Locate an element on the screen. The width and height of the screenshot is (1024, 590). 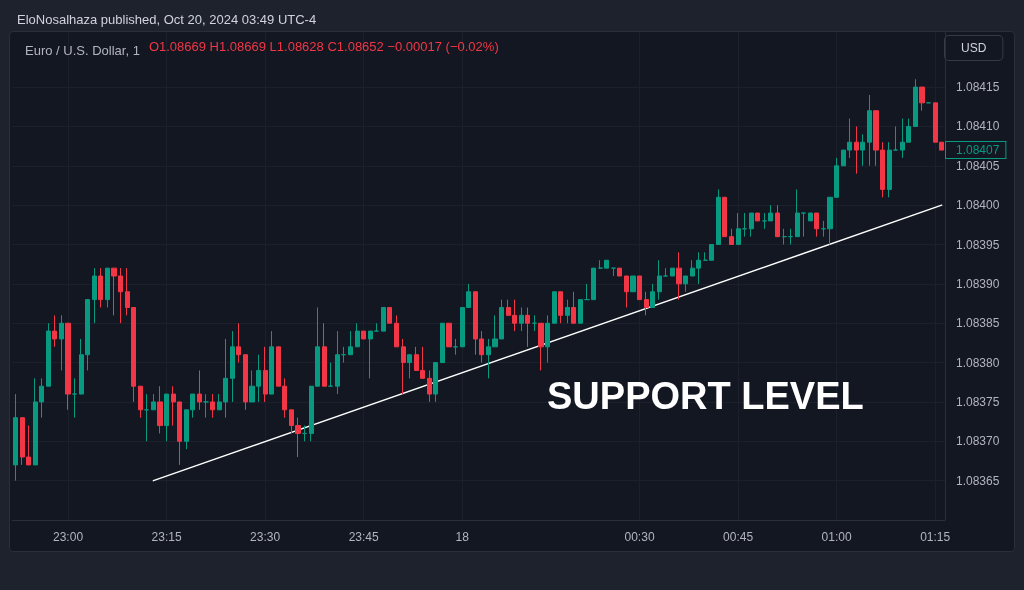
y-tick-label: 1.08415 is located at coordinates (978, 87).